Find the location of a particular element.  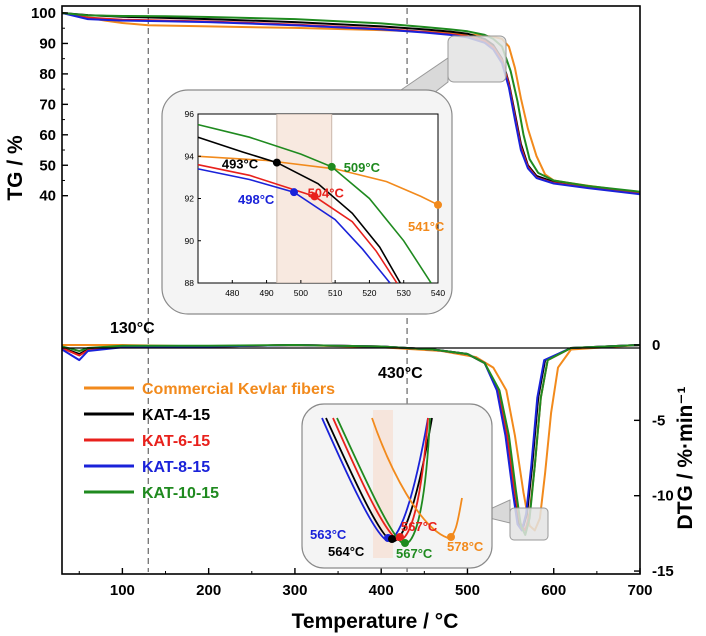

tg-inset-xtick-label: 520 is located at coordinates (369, 293).